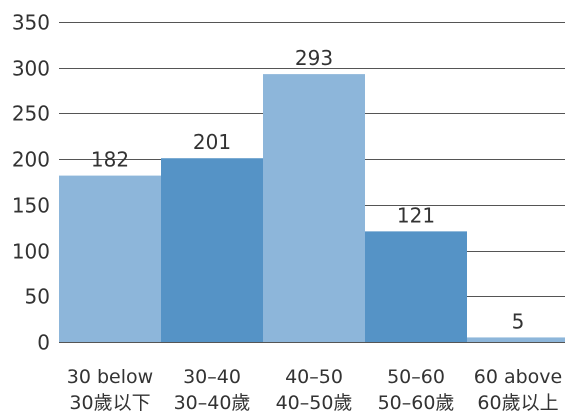 Image resolution: width=565 pixels, height=415 pixels. I want to click on category-label-4-line2: 50–60歲, so click(416, 403).